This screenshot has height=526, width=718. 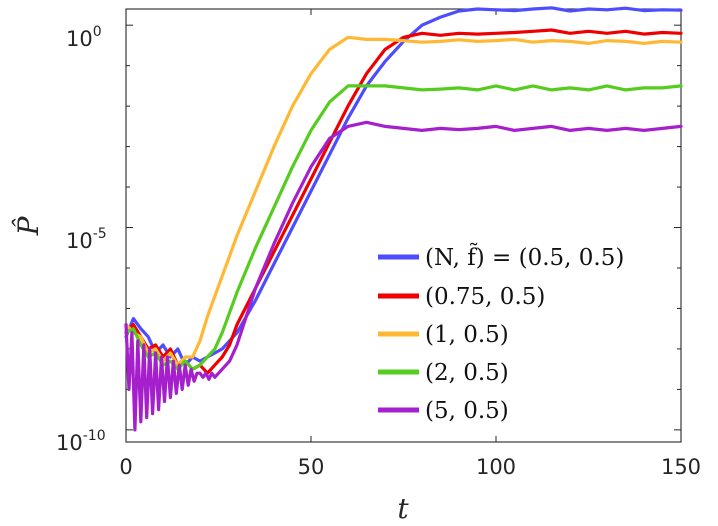 I want to click on x-tick-label: 100, so click(x=496, y=467).